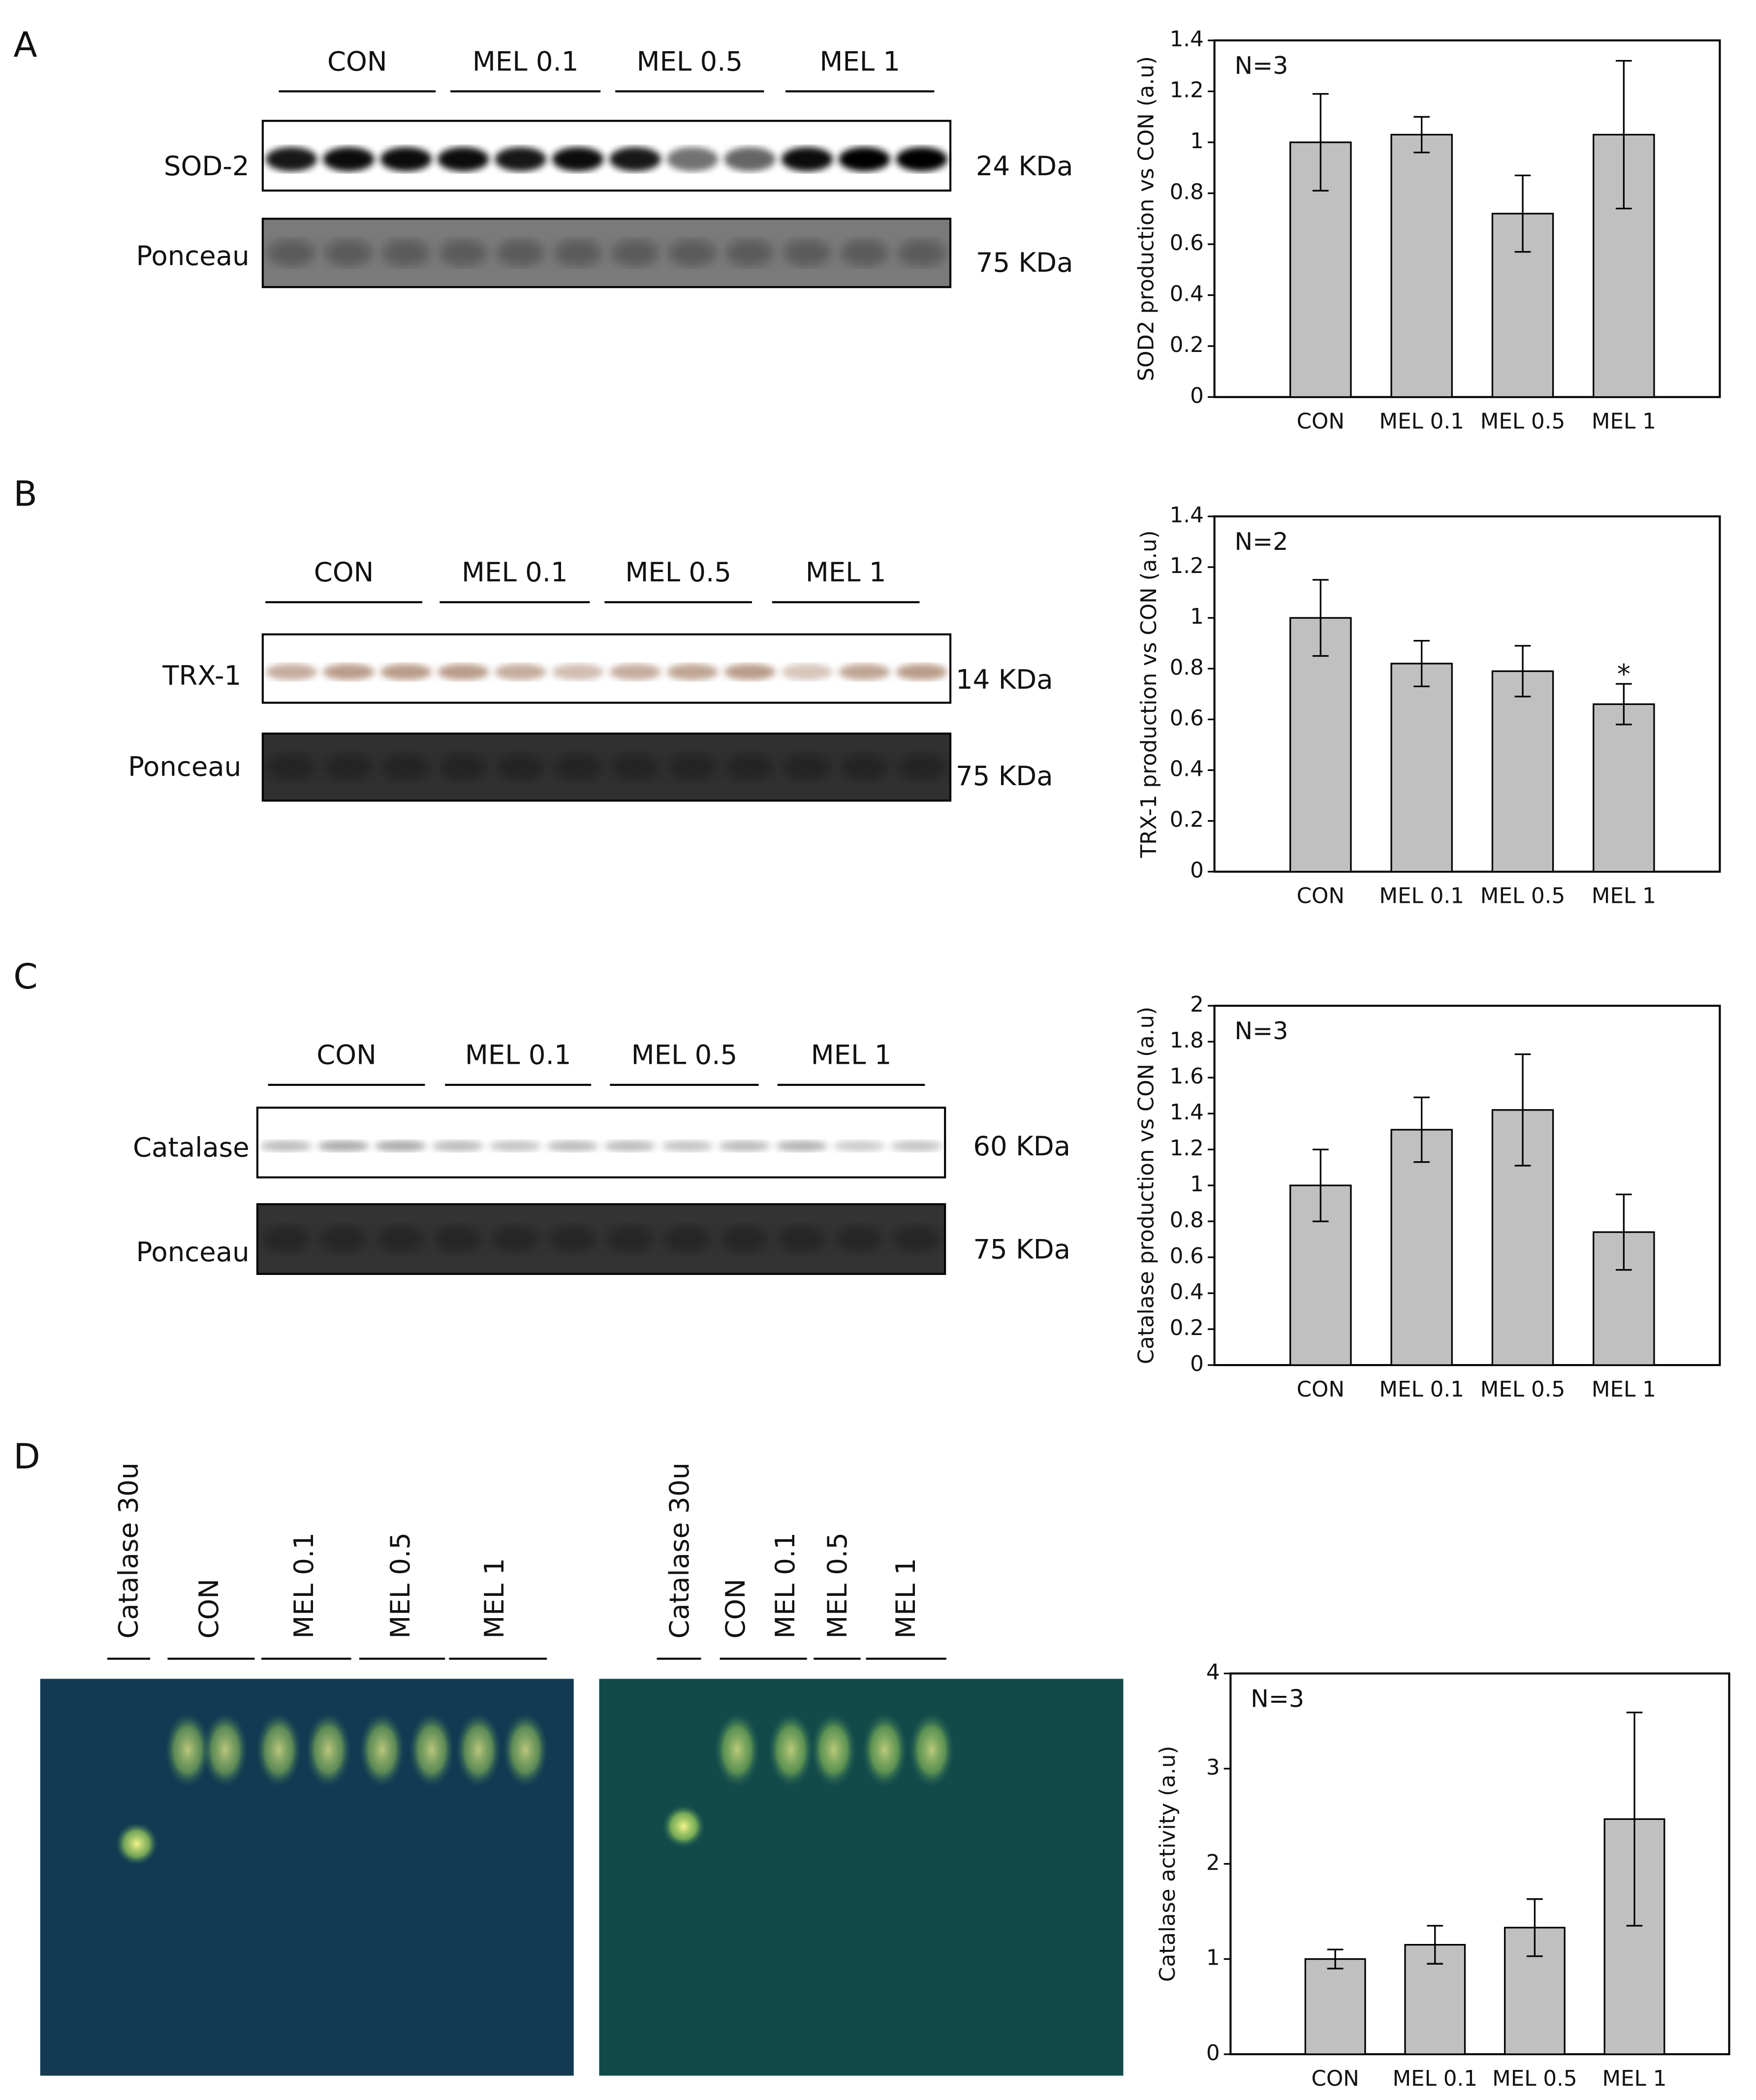 The width and height of the screenshot is (1756, 2100). I want to click on panel-letter: B, so click(25, 494).